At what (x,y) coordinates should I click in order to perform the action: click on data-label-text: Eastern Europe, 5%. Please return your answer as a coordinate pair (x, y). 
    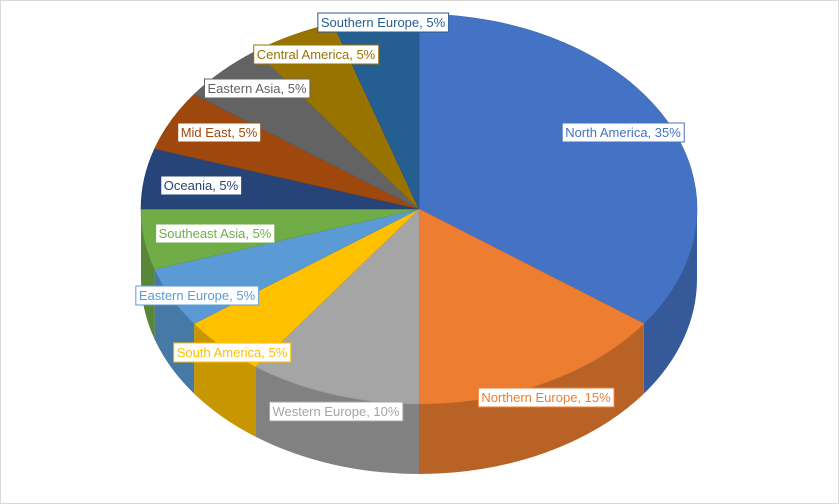
    Looking at the image, I should click on (197, 295).